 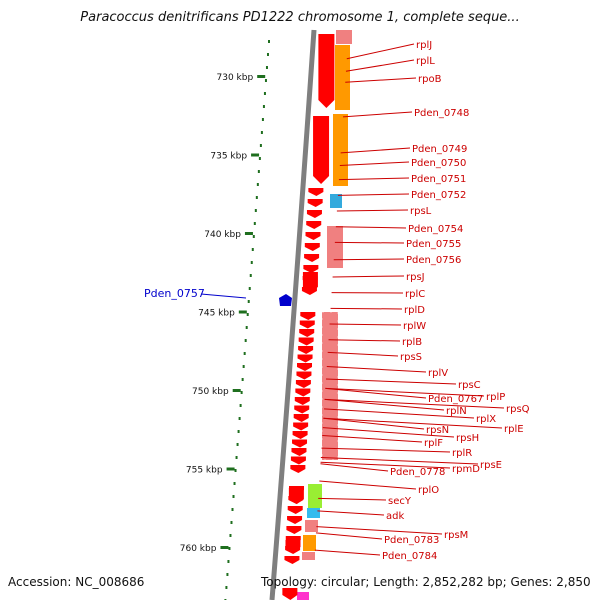 I want to click on gene-label: rplX, so click(x=409, y=416).